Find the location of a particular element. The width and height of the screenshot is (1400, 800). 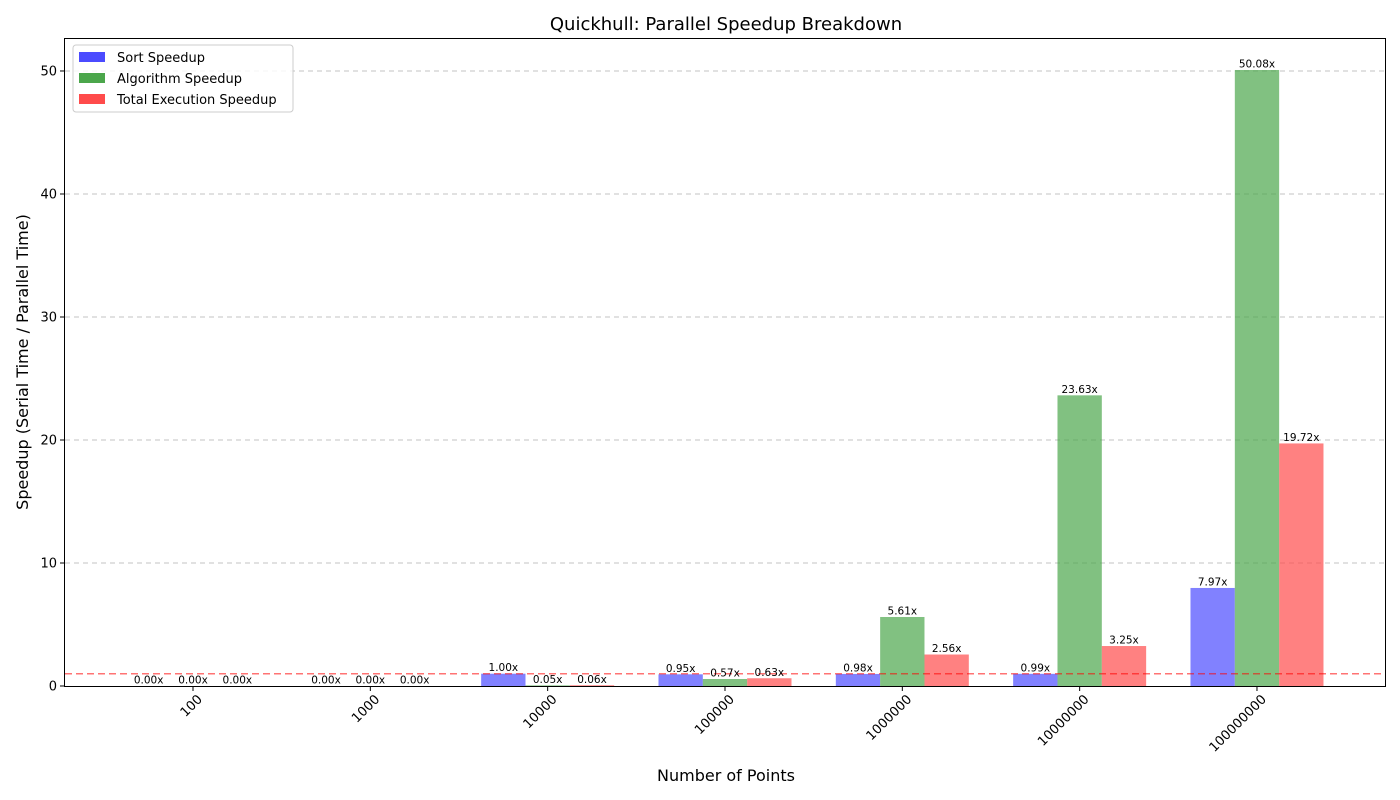

y-tick-label: 40 is located at coordinates (48, 194).